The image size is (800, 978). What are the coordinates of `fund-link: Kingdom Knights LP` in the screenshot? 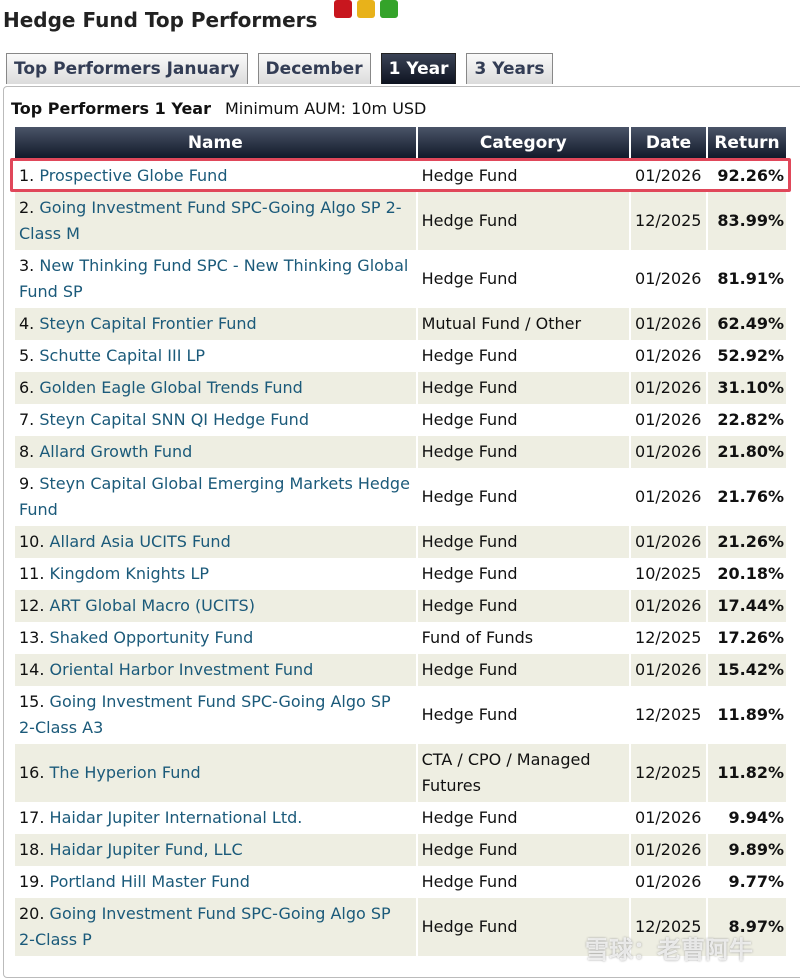 It's located at (129, 573).